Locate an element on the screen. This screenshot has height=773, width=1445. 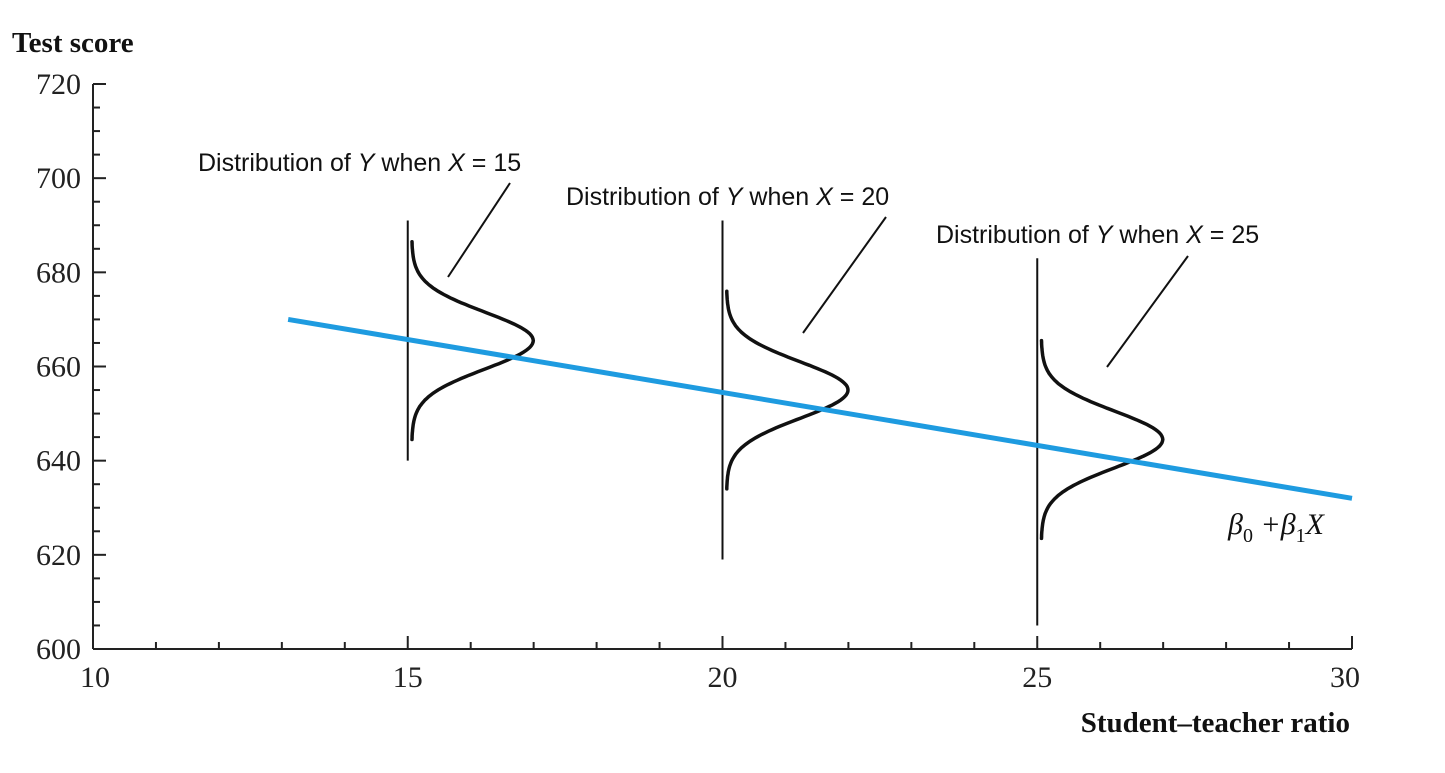
distribution-15: Distribution of Y when X = 15 is located at coordinates (367, 305).